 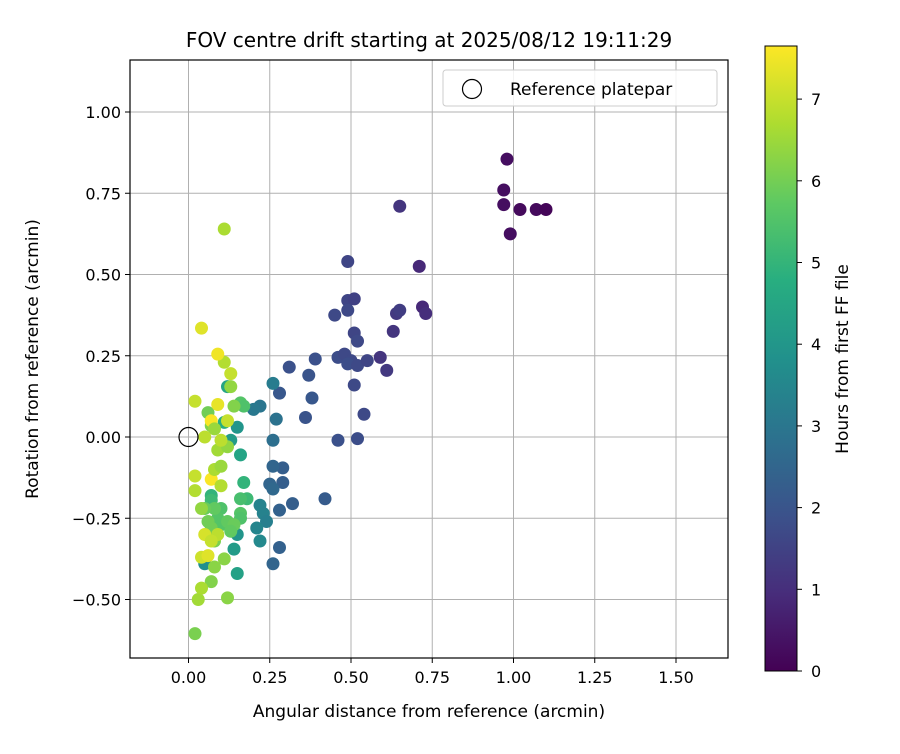 I want to click on reference-marker-group, so click(x=188, y=437).